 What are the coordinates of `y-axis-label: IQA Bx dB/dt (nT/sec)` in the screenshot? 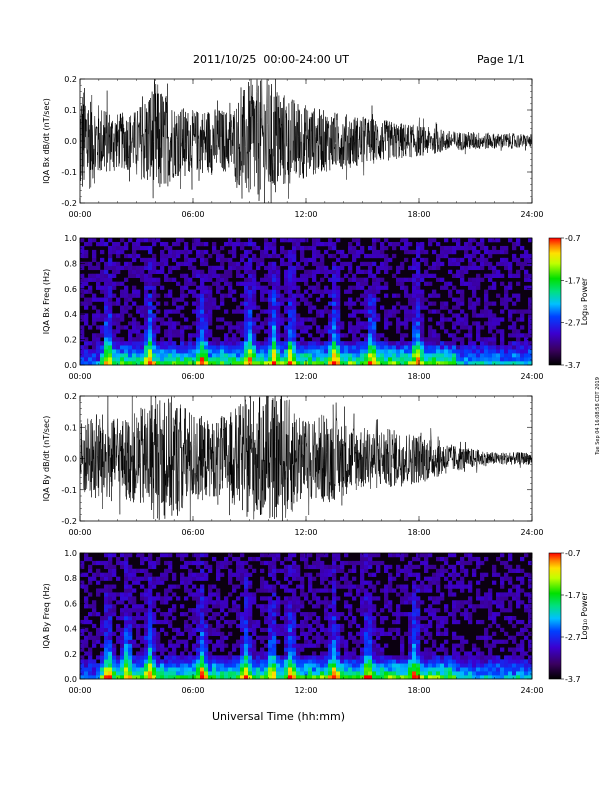 It's located at (46, 141).